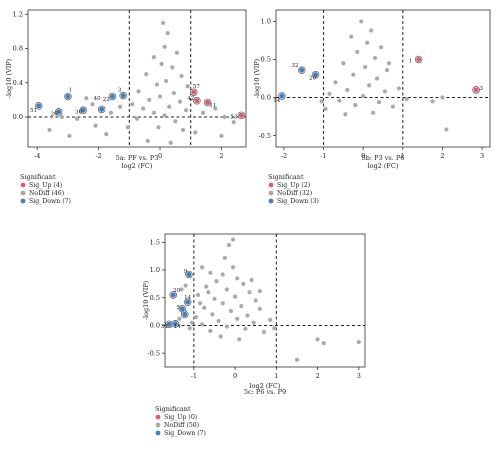  I want to click on legend-entry: Sig_Up (4), so click(45, 185).